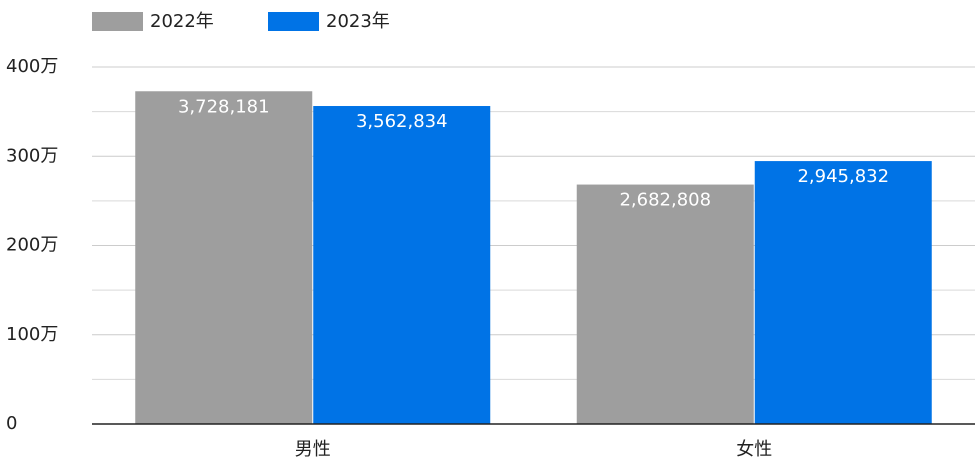 The width and height of the screenshot is (975, 464). Describe the element at coordinates (224, 106) in the screenshot. I see `data-label: 3,728,181` at that location.